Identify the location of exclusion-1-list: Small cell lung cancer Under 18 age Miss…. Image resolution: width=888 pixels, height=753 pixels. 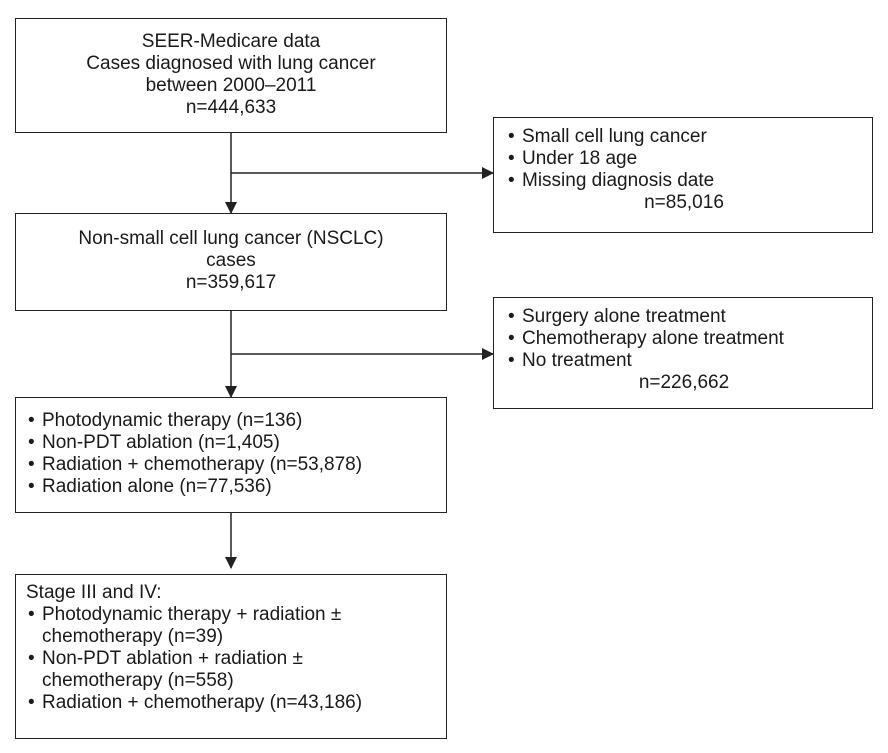
(684, 159).